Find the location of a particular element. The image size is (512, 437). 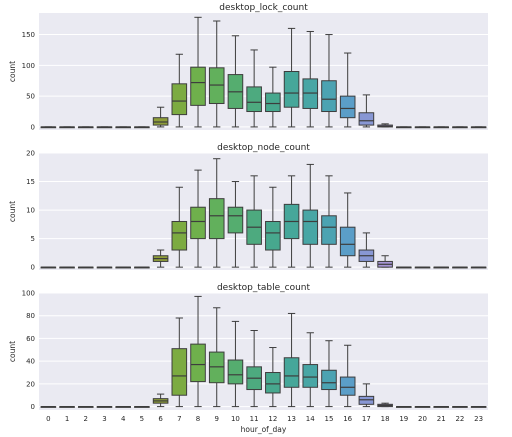

x-tick-label: 9 is located at coordinates (216, 419).